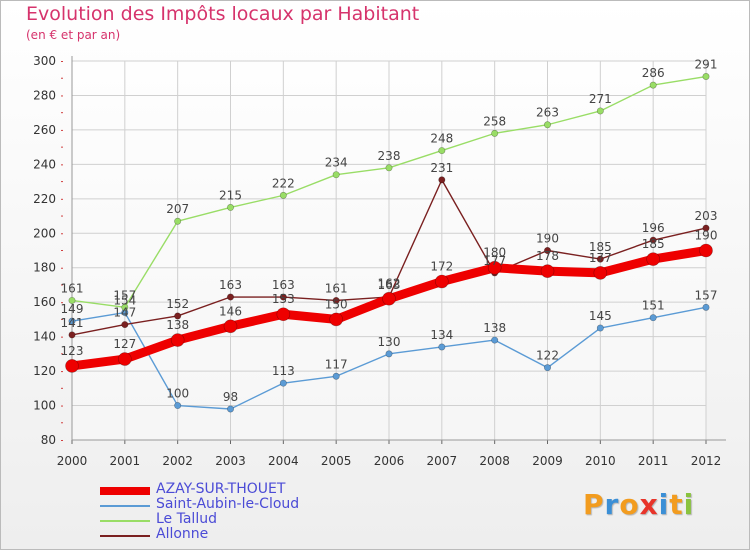 The height and width of the screenshot is (550, 750). What do you see at coordinates (389, 342) in the screenshot?
I see `data-label: 130` at bounding box center [389, 342].